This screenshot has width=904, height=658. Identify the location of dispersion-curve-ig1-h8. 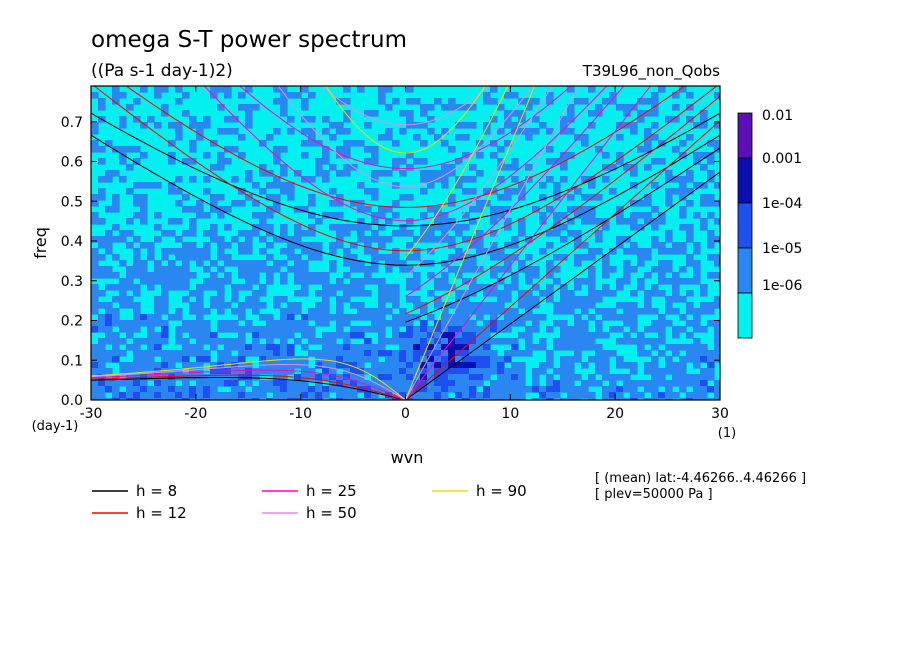
(405, 200).